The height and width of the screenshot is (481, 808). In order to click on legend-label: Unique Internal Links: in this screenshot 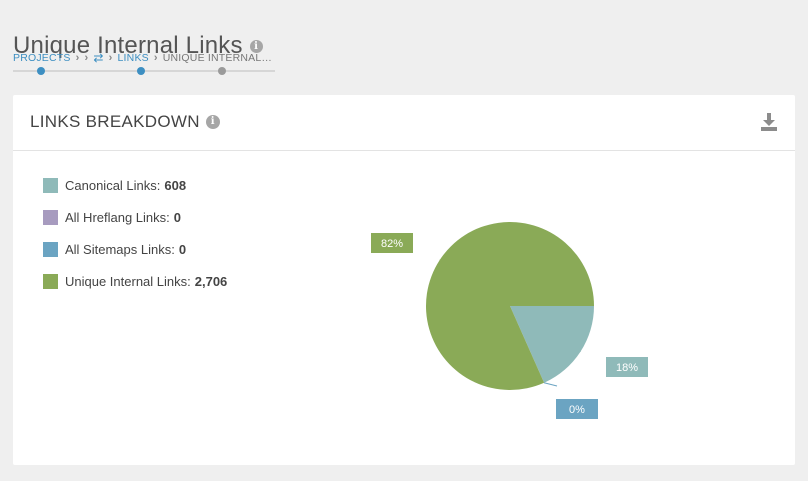, I will do `click(128, 281)`.